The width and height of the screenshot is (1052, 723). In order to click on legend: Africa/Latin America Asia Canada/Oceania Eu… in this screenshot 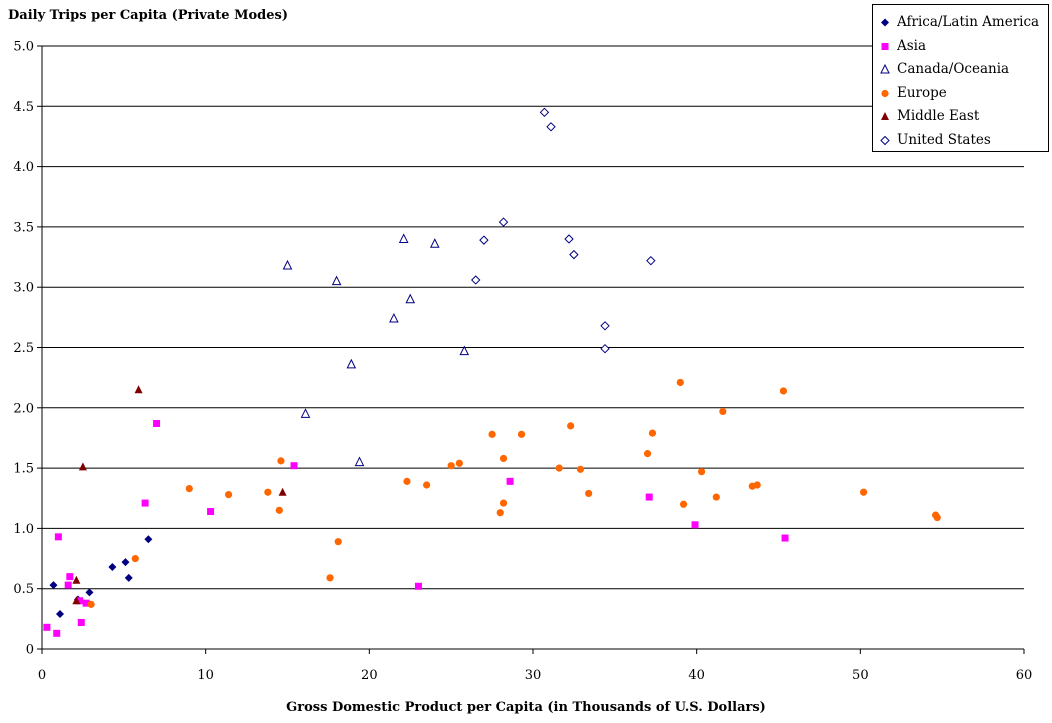, I will do `click(960, 78)`.